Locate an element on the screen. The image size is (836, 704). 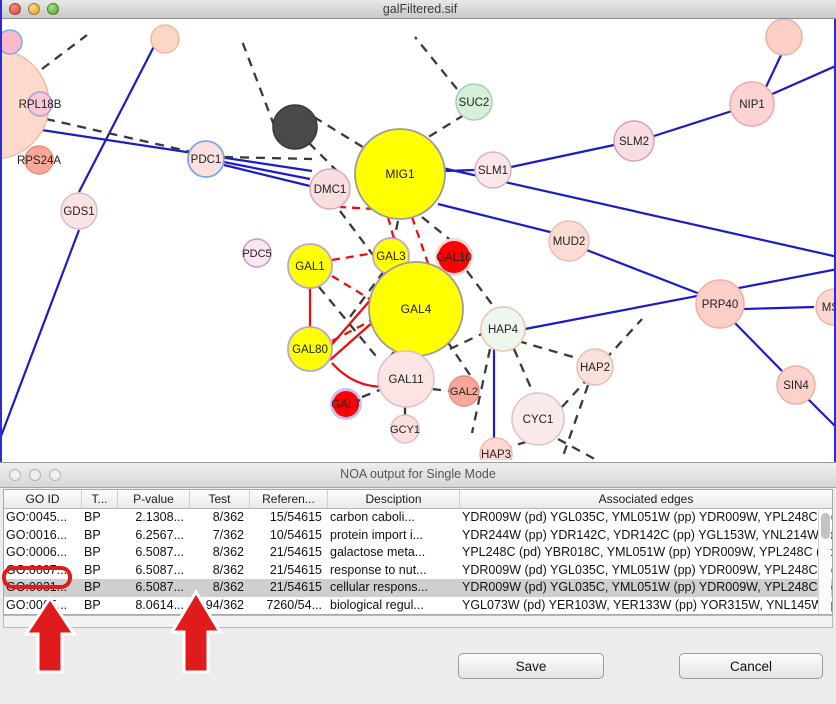
column-header-description: Desciption is located at coordinates (394, 499).